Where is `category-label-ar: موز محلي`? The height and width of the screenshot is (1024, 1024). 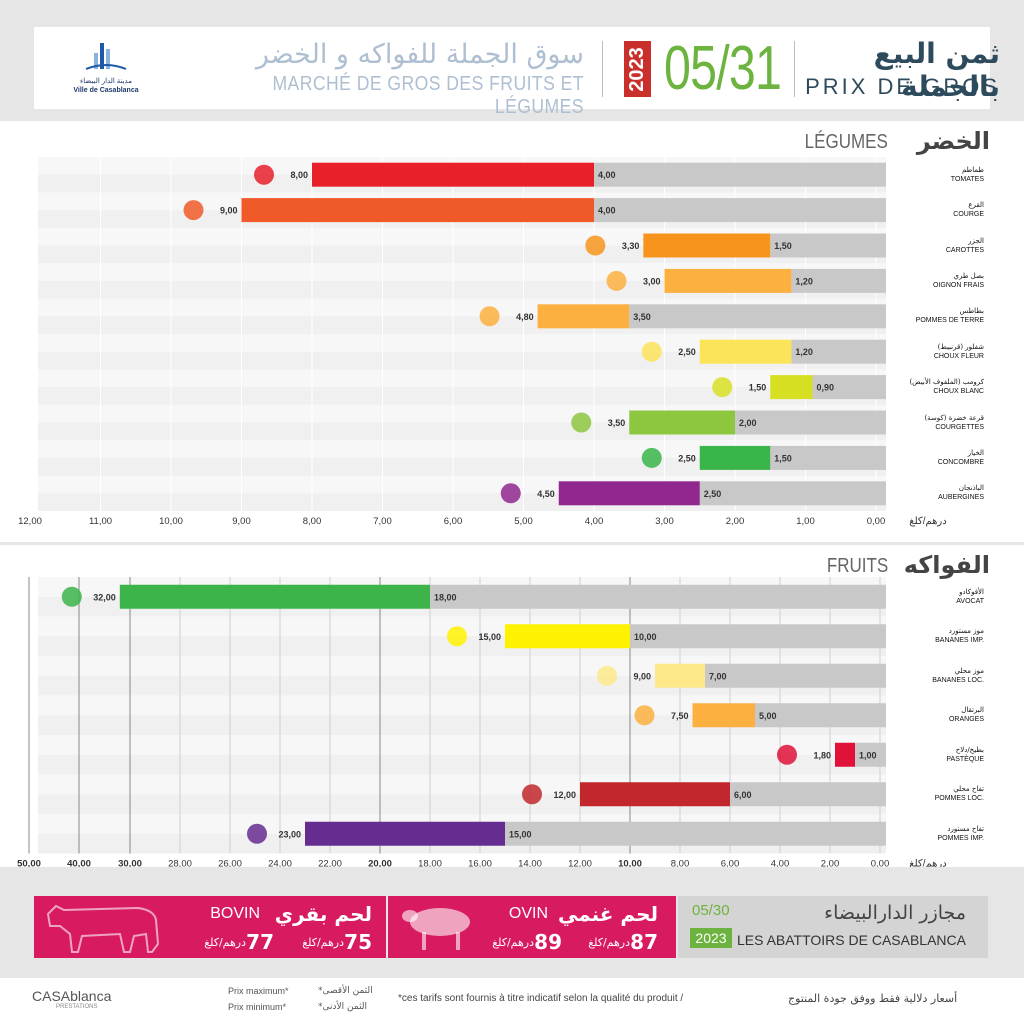
category-label-ar: موز محلي is located at coordinates (969, 670).